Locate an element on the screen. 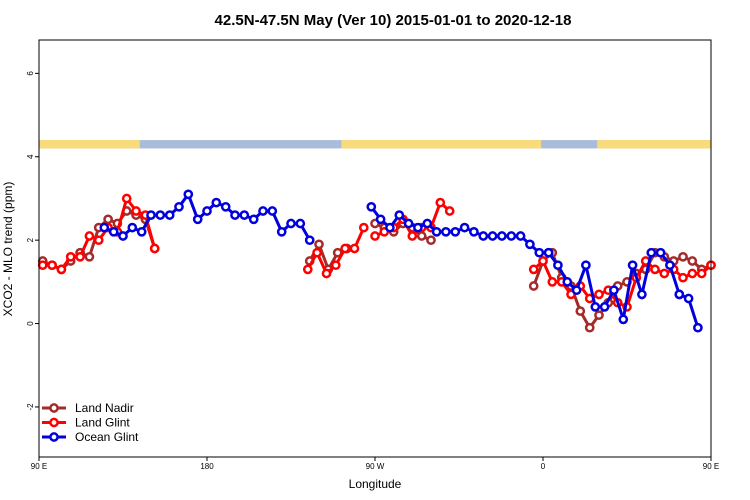  x-axis-label: Longitude is located at coordinates (375, 484).